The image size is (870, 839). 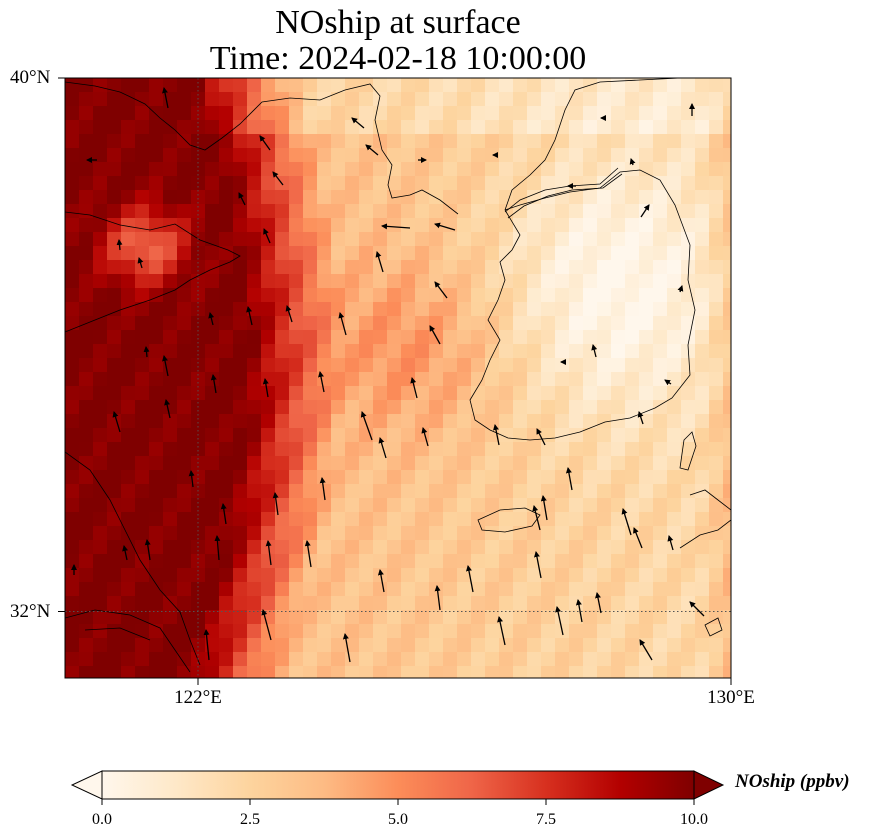 What do you see at coordinates (250, 819) in the screenshot?
I see `colorbar-tick-1: 2.5` at bounding box center [250, 819].